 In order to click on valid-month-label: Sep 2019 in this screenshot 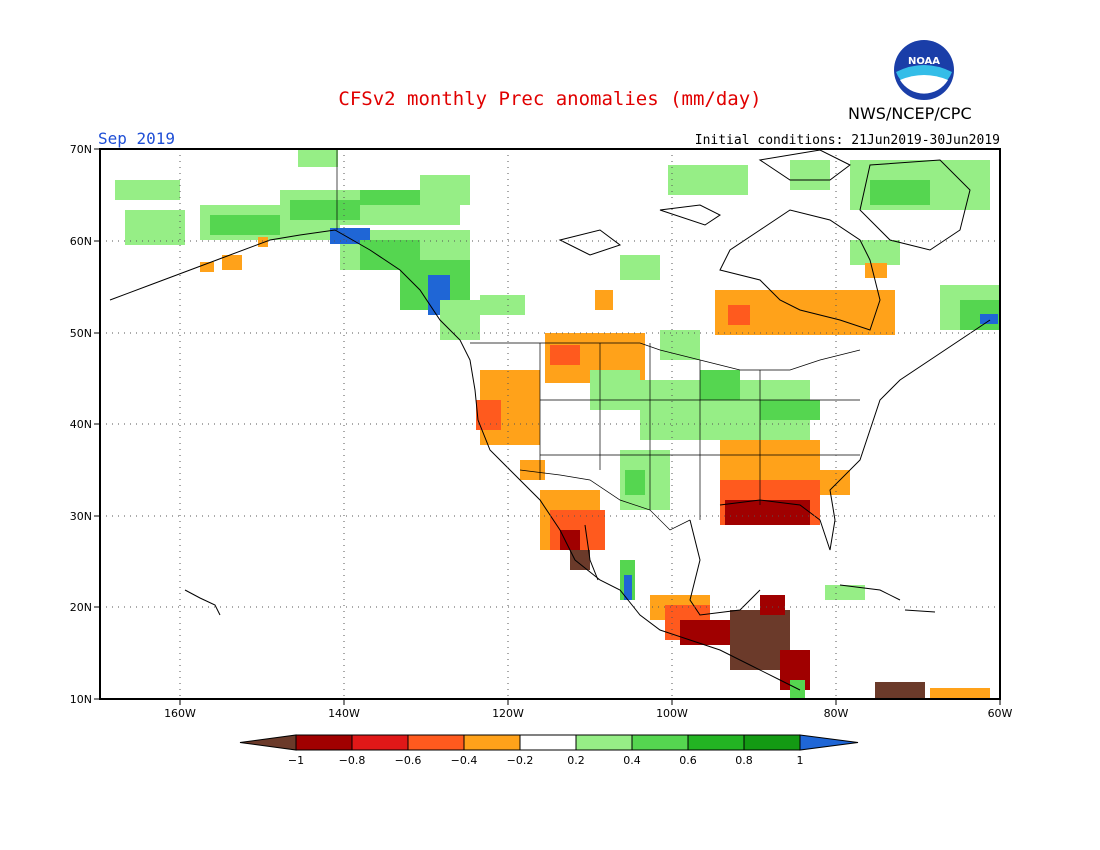, I will do `click(137, 138)`.